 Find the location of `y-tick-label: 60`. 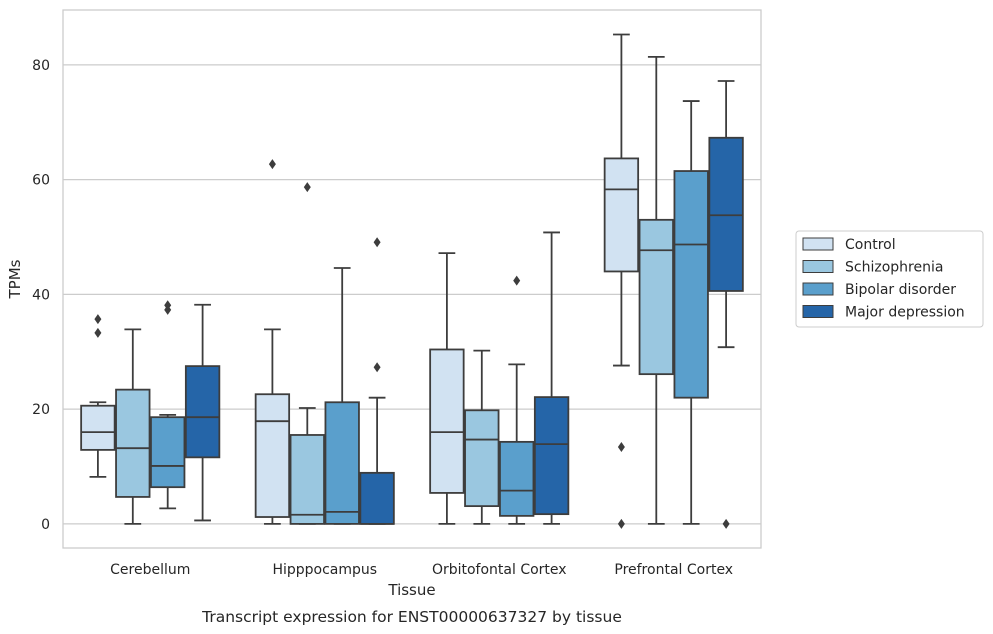

y-tick-label: 60 is located at coordinates (41, 181).